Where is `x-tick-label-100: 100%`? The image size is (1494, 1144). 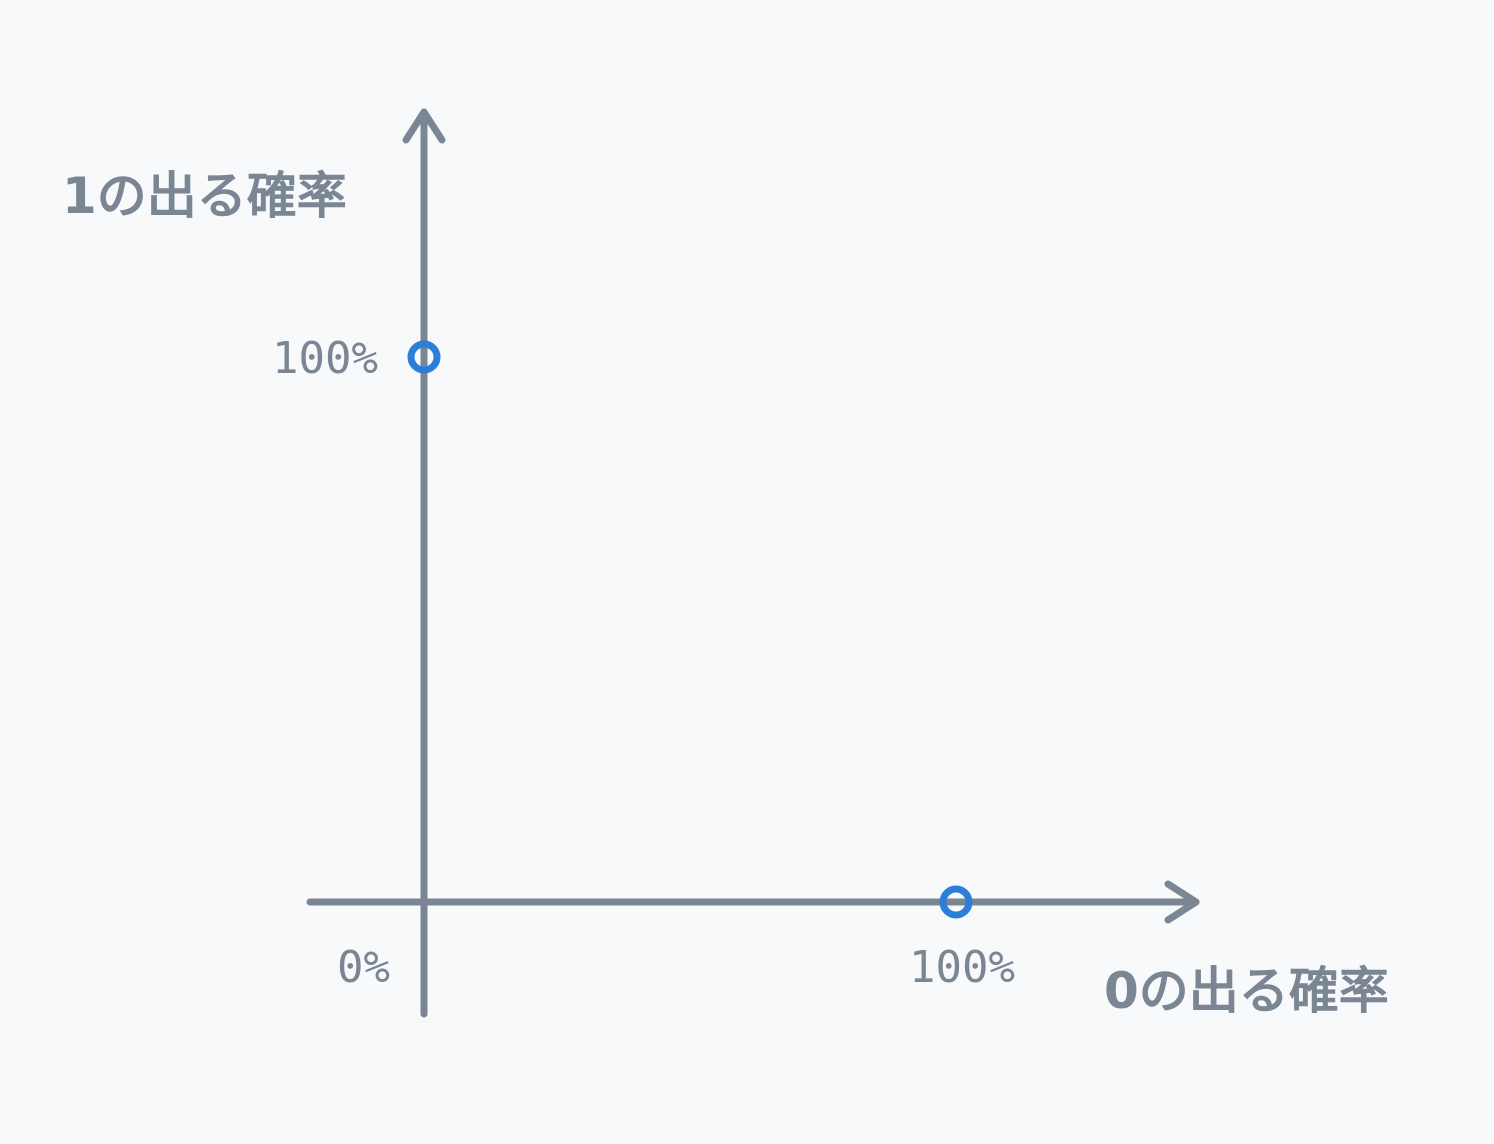 x-tick-label-100: 100% is located at coordinates (962, 967).